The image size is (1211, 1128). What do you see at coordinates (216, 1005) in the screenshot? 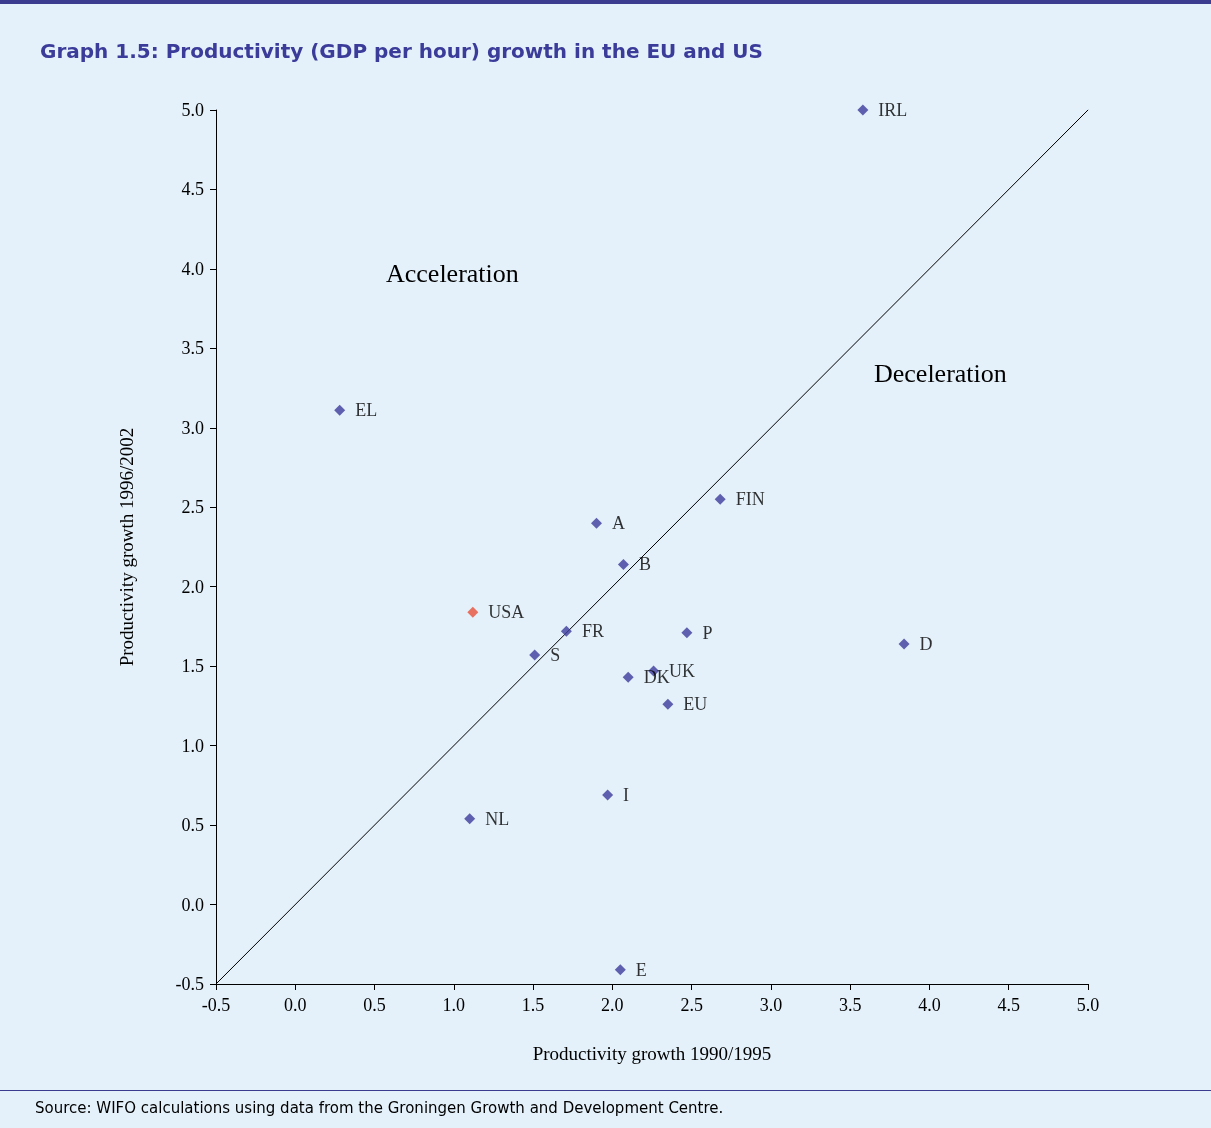
I see `x-tick-label: -0.5` at bounding box center [216, 1005].